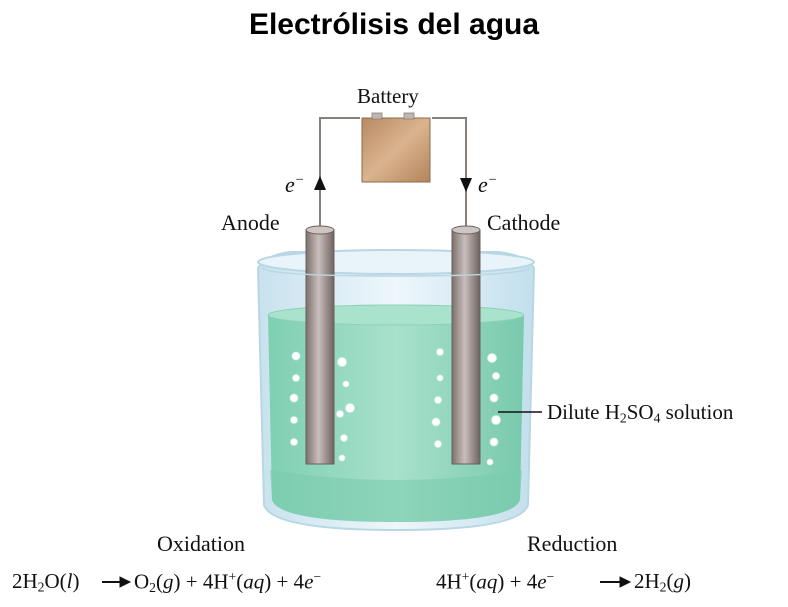 Image resolution: width=788 pixels, height=607 pixels. Describe the element at coordinates (388, 96) in the screenshot. I see `battery-label: Battery` at that location.